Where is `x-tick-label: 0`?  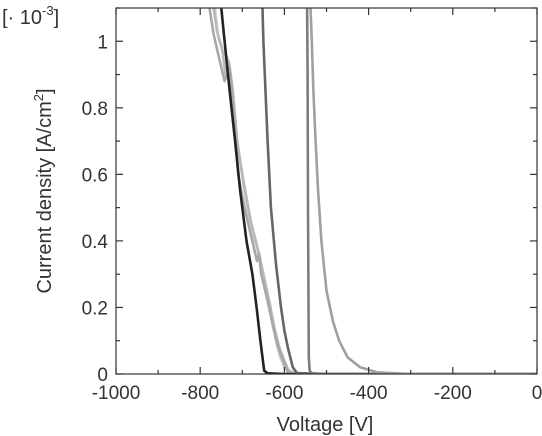 x-tick-label: 0 is located at coordinates (537, 393).